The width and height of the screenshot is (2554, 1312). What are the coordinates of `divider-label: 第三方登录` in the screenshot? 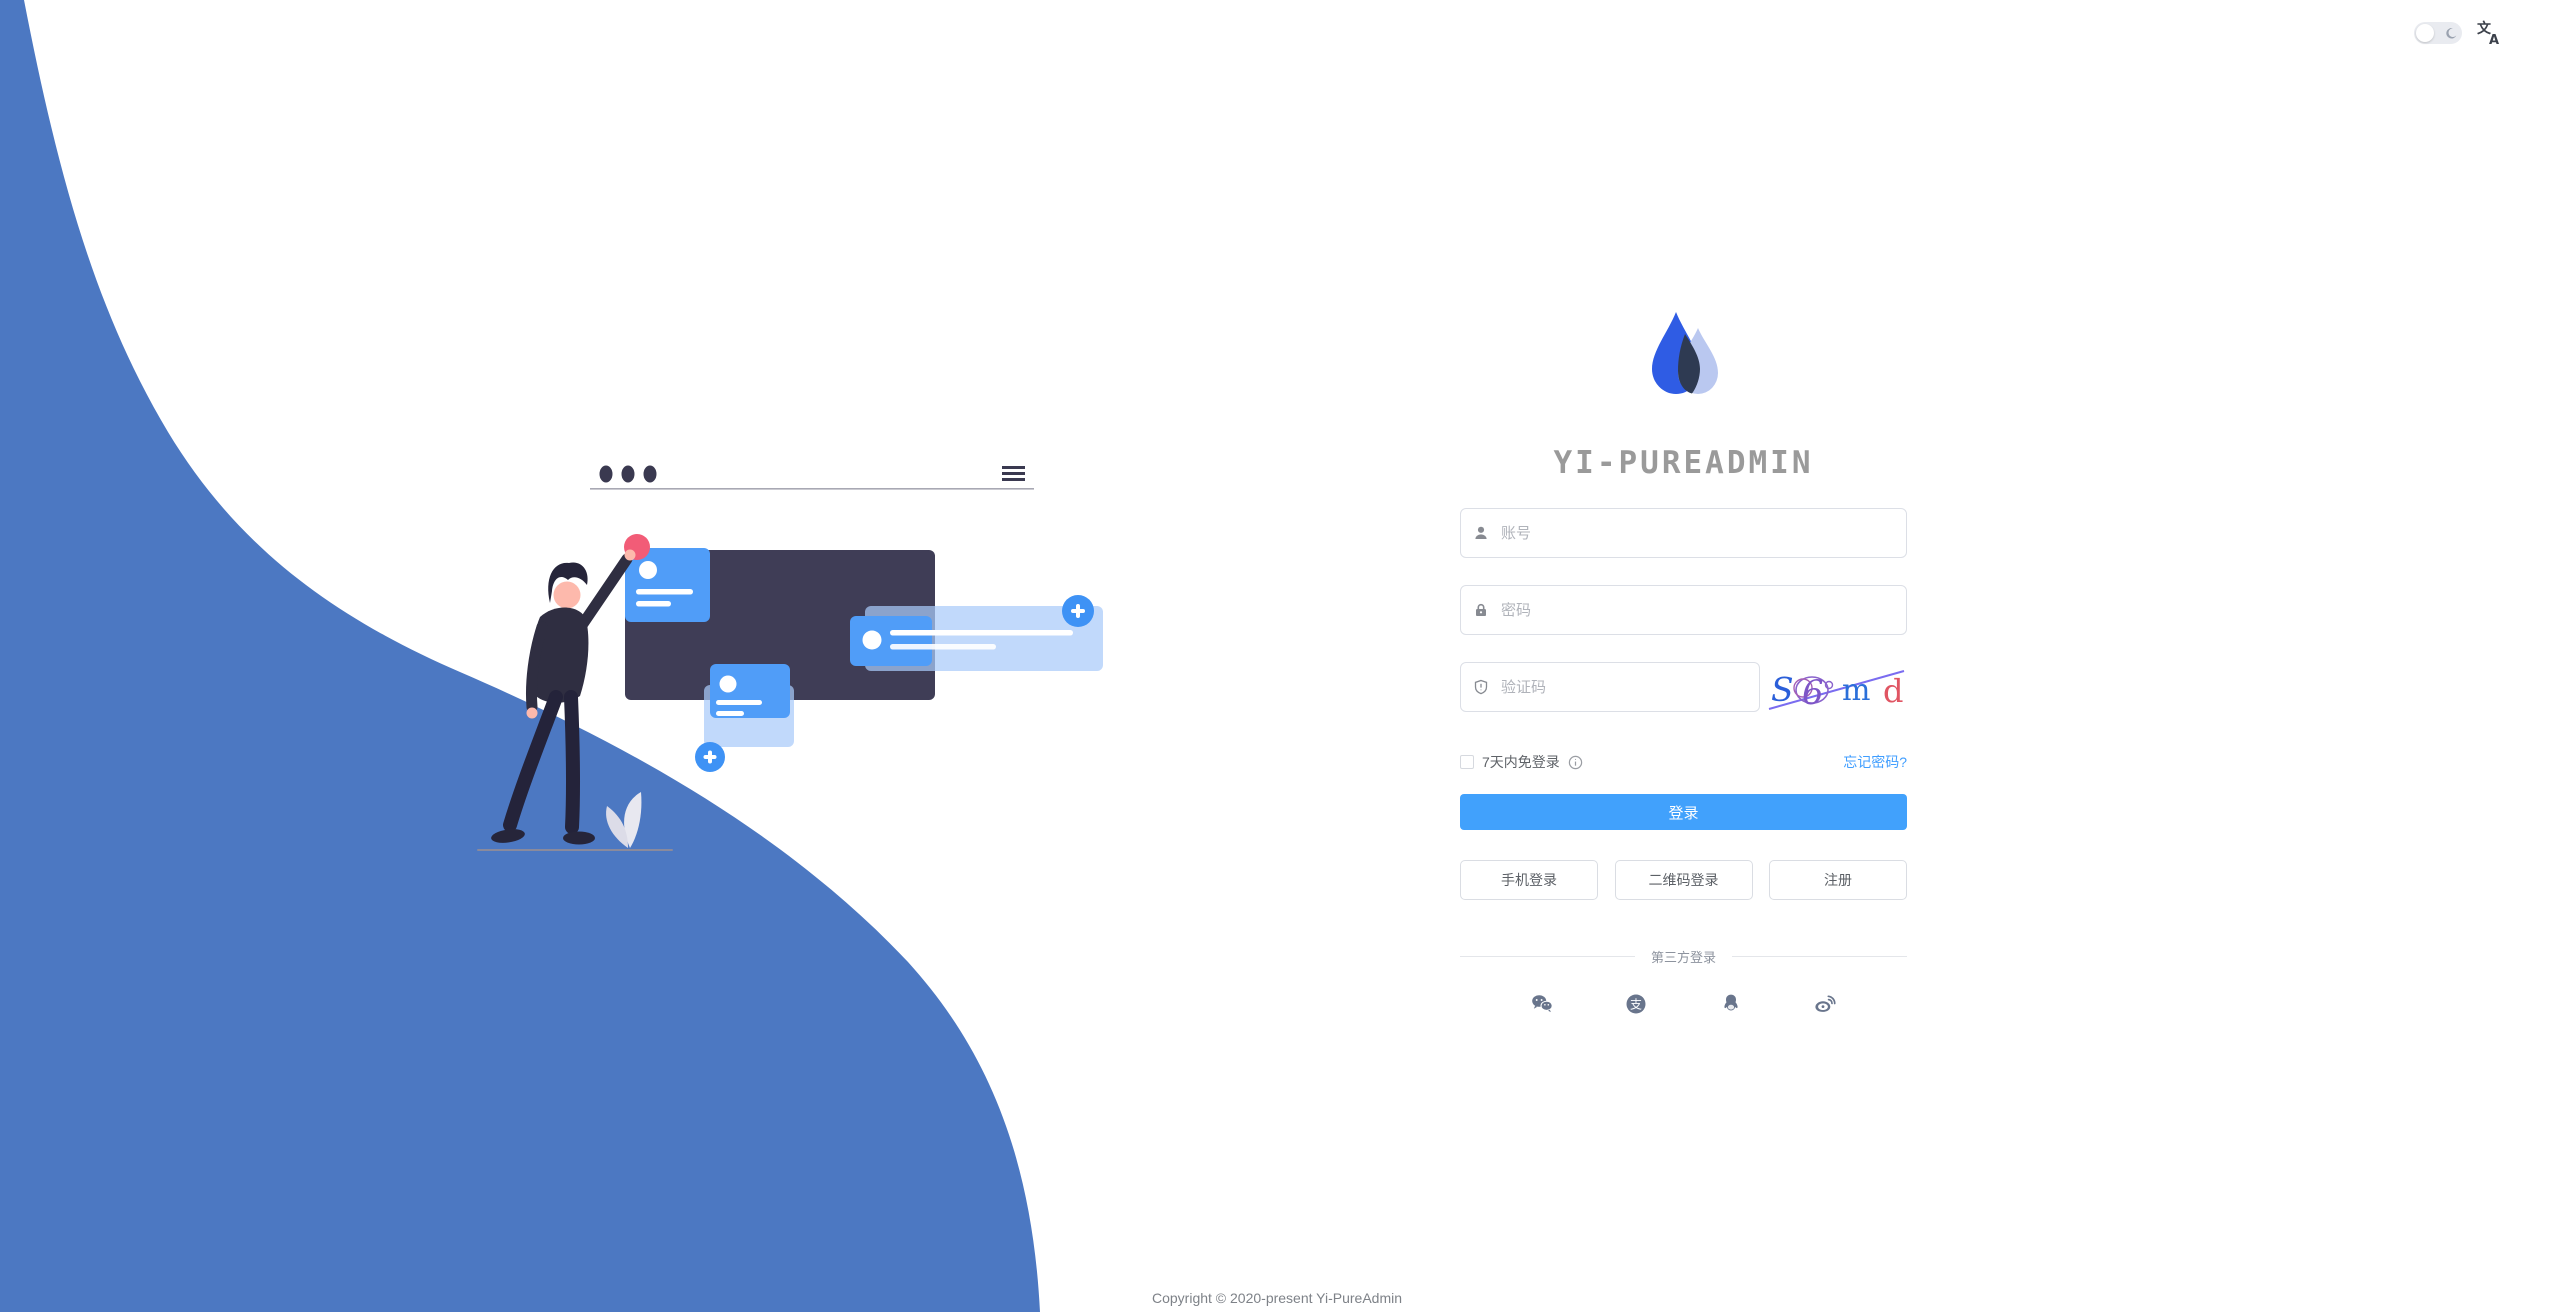 It's located at (1684, 957).